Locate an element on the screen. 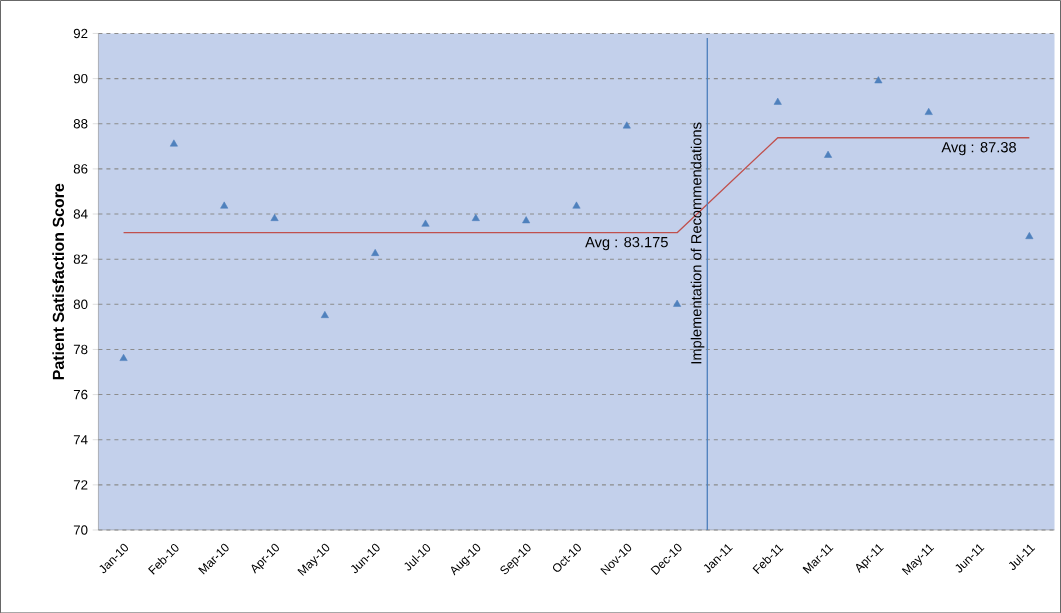  y-tick-label: 74 is located at coordinates (80, 439).